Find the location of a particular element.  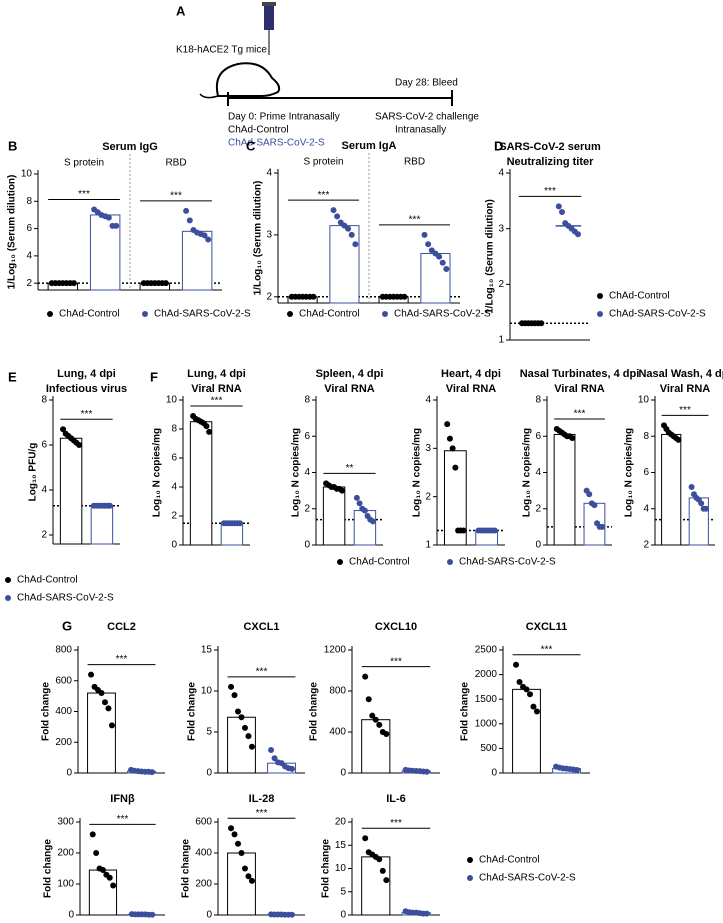

y-tick-label: 2500 is located at coordinates (486, 650).